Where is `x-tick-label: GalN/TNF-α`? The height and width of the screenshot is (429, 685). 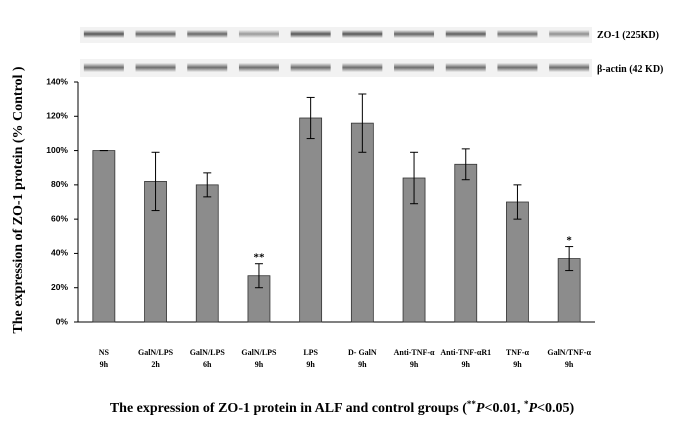 x-tick-label: GalN/TNF-α is located at coordinates (569, 352).